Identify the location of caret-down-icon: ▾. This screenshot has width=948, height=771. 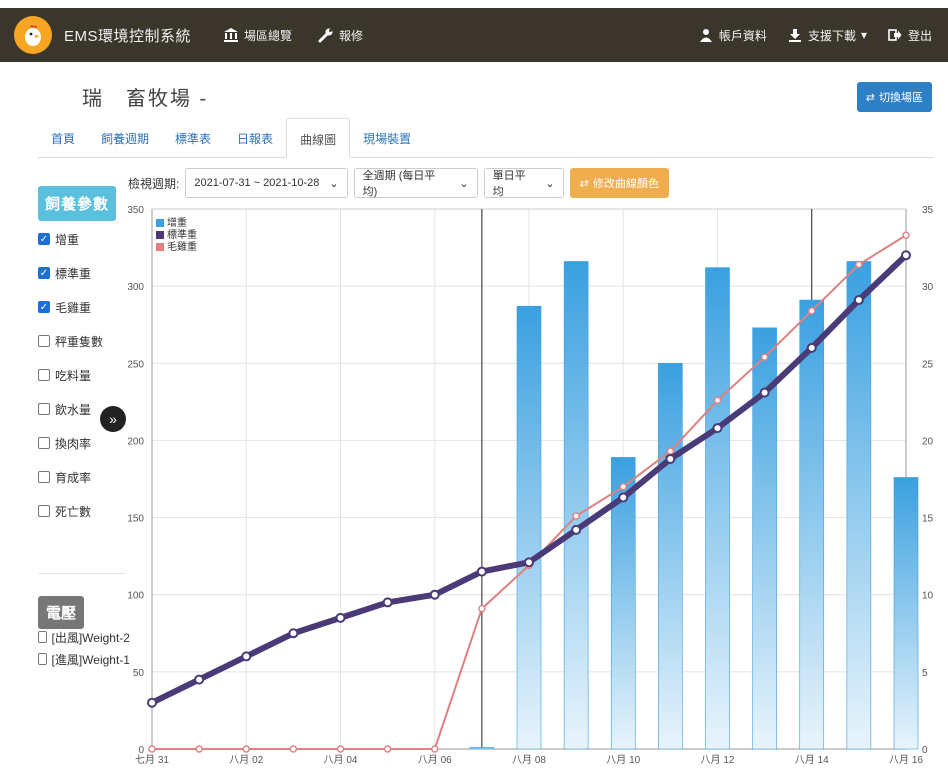
(863, 35).